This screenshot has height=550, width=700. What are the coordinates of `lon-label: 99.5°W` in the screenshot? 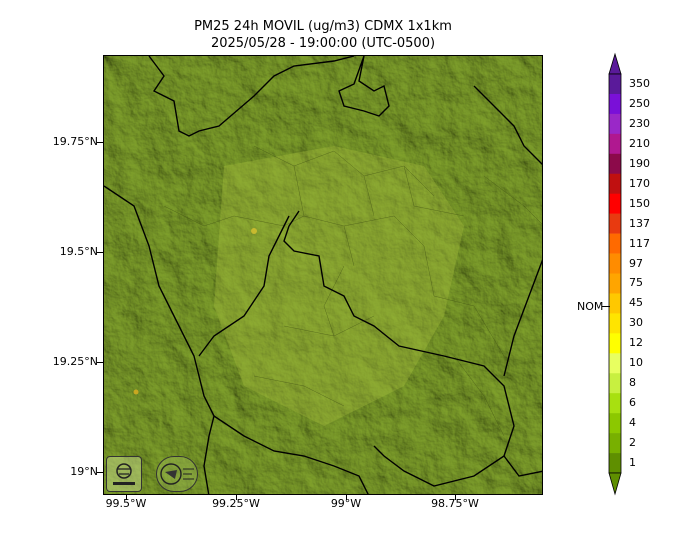 It's located at (126, 503).